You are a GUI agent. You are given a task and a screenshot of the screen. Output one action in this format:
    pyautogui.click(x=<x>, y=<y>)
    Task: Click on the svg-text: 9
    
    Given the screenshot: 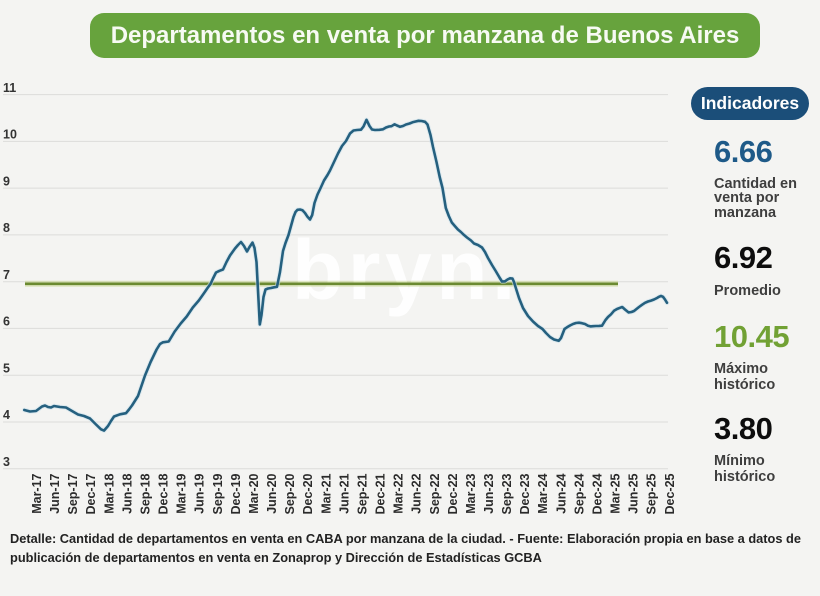 What is the action you would take?
    pyautogui.click(x=6, y=181)
    